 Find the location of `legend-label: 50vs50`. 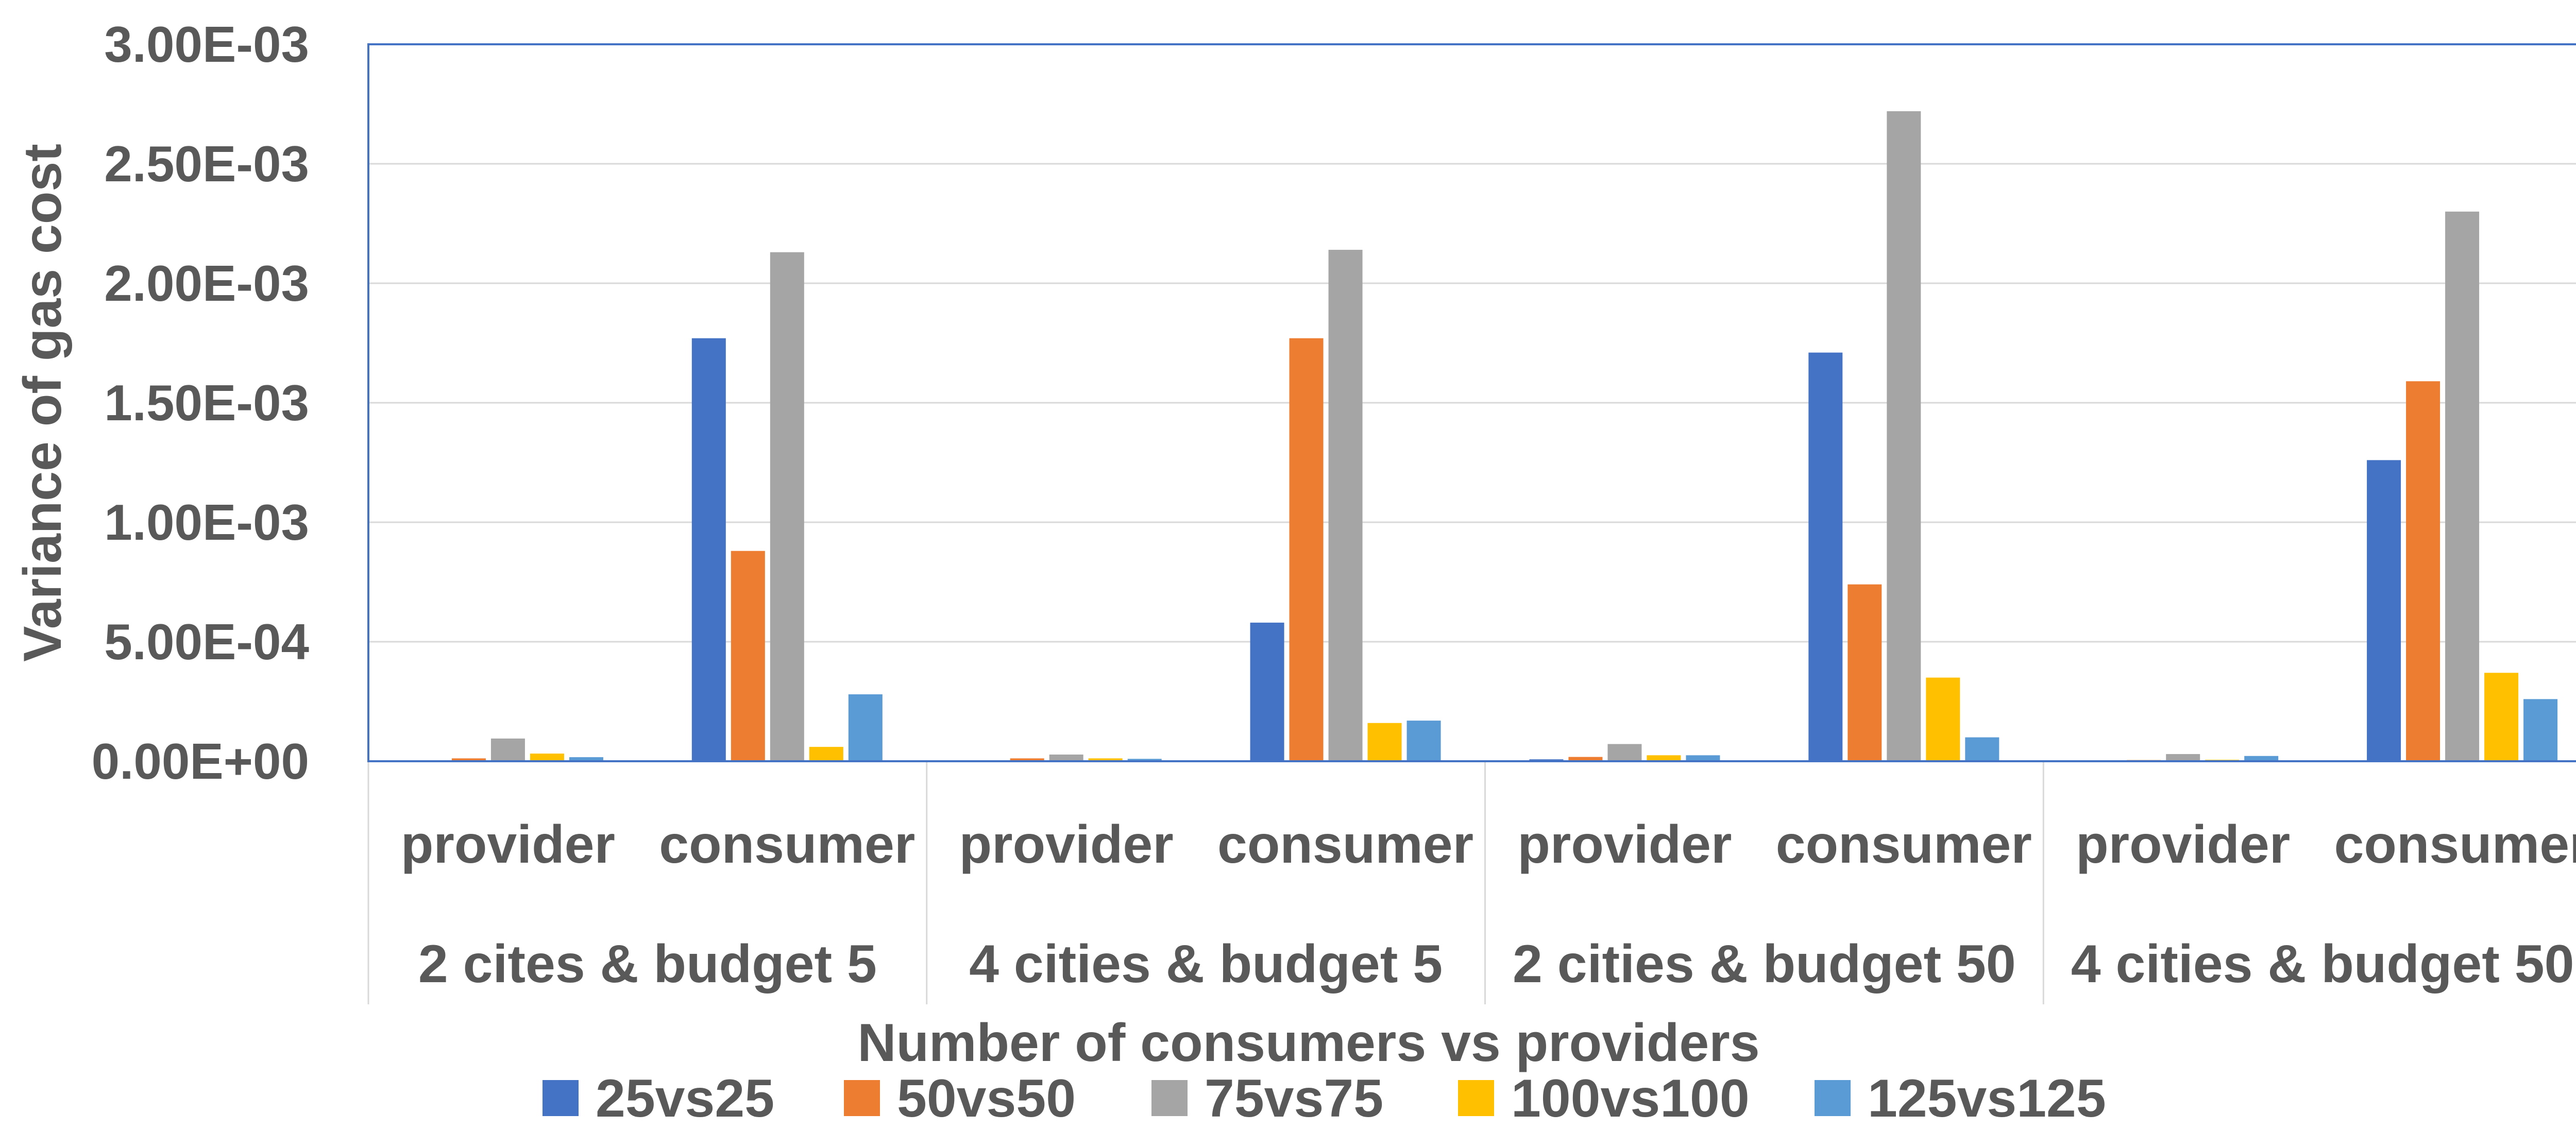

legend-label: 50vs50 is located at coordinates (986, 1098).